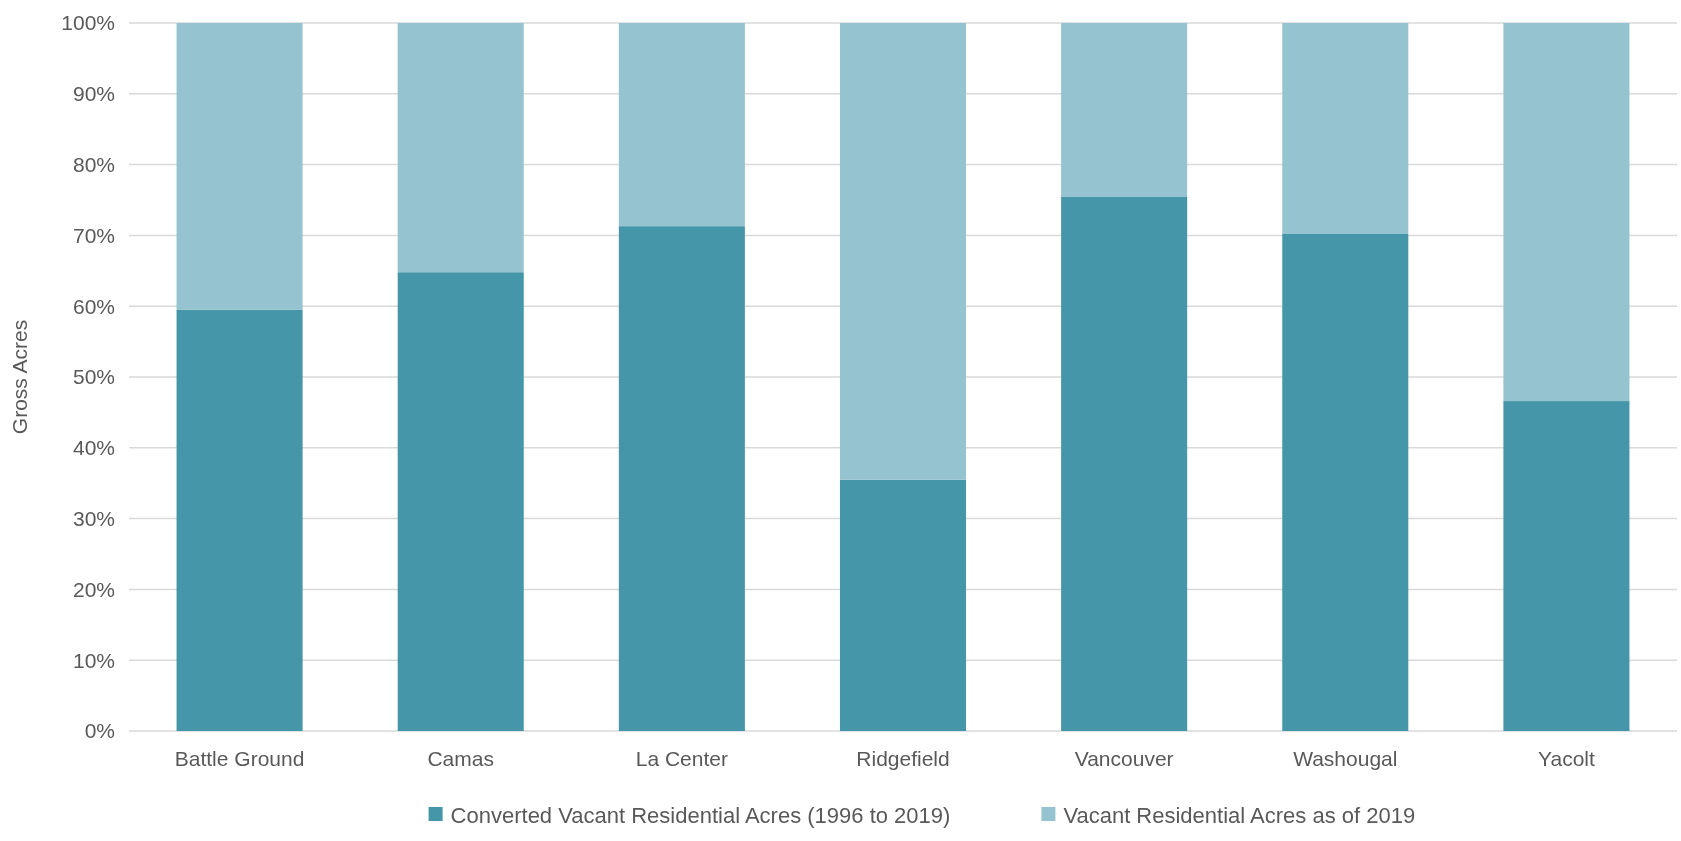 Image resolution: width=1681 pixels, height=841 pixels. What do you see at coordinates (93, 589) in the screenshot?
I see `y-tick-label: 20%` at bounding box center [93, 589].